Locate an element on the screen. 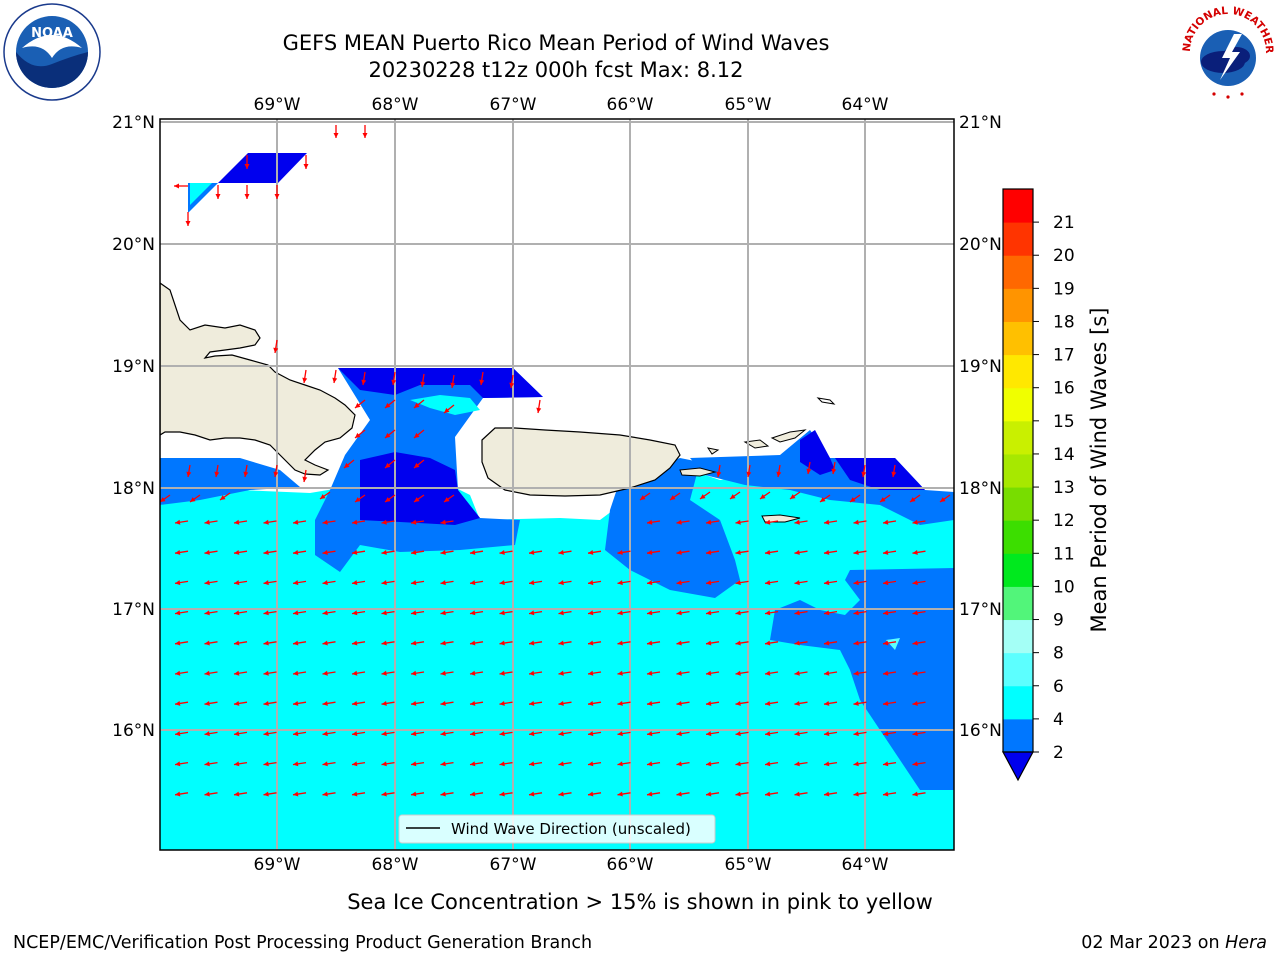 The width and height of the screenshot is (1280, 960). colorbar-tick-label: 16 is located at coordinates (1064, 389).